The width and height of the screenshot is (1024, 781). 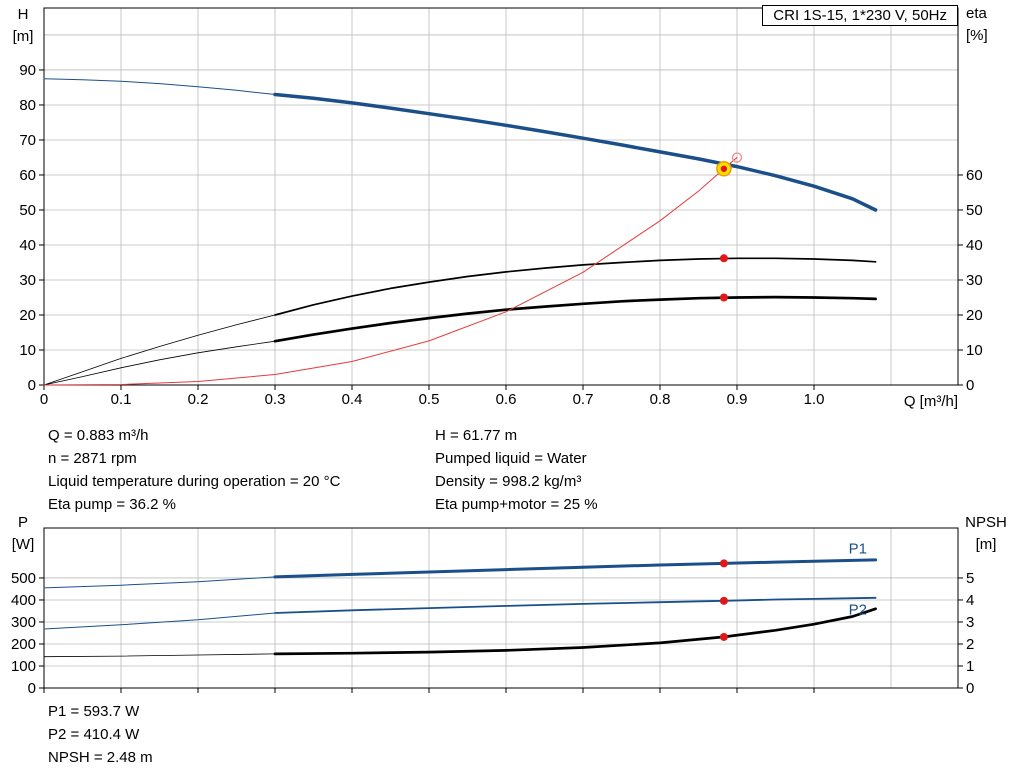 I want to click on h-axis-title: H [m], so click(x=23, y=26).